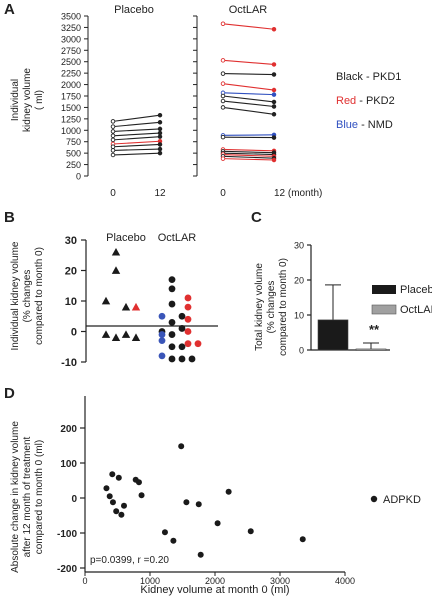  What do you see at coordinates (256, 217) in the screenshot?
I see `panel-c-letter: C` at bounding box center [256, 217].